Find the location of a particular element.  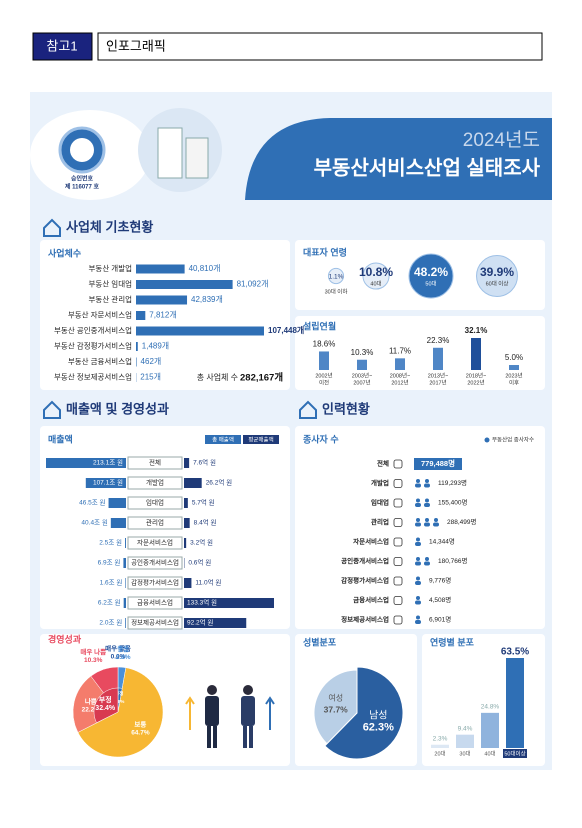

total-label: 총 사업체 수 is located at coordinates (217, 377).